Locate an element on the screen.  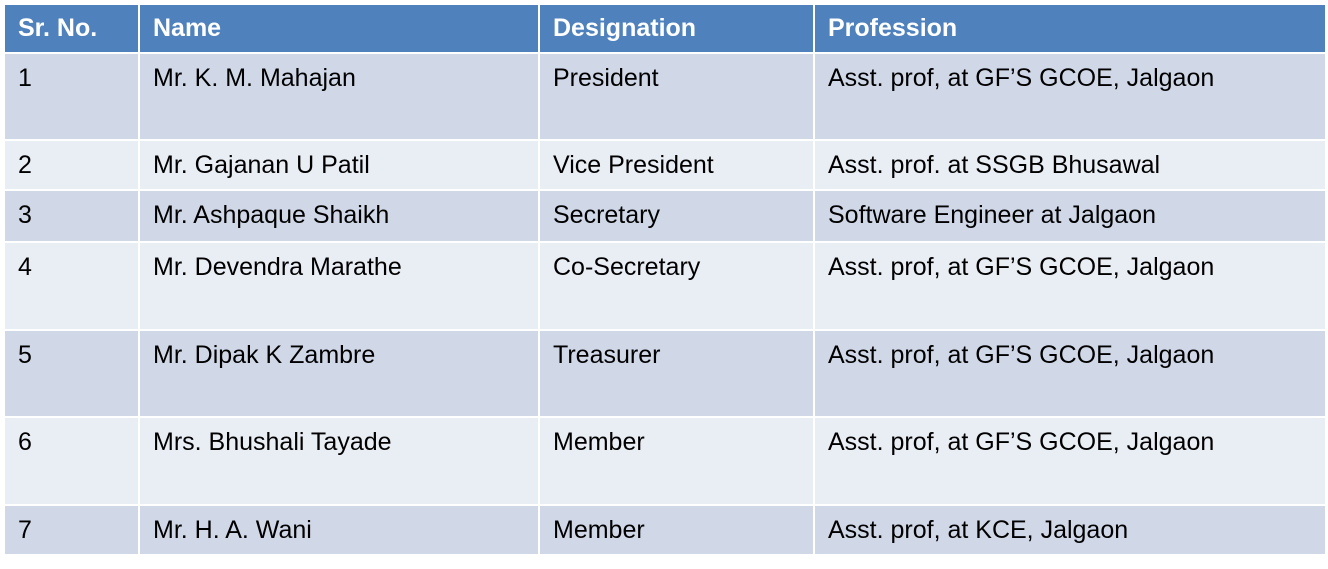
table-cell: Mr. K. M. Mahajan is located at coordinates (339, 96).